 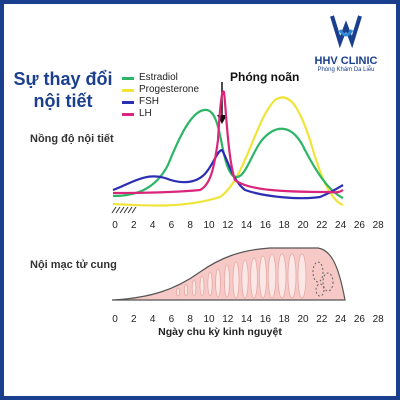 I want to click on legend-item: Progesterone, so click(x=160, y=90).